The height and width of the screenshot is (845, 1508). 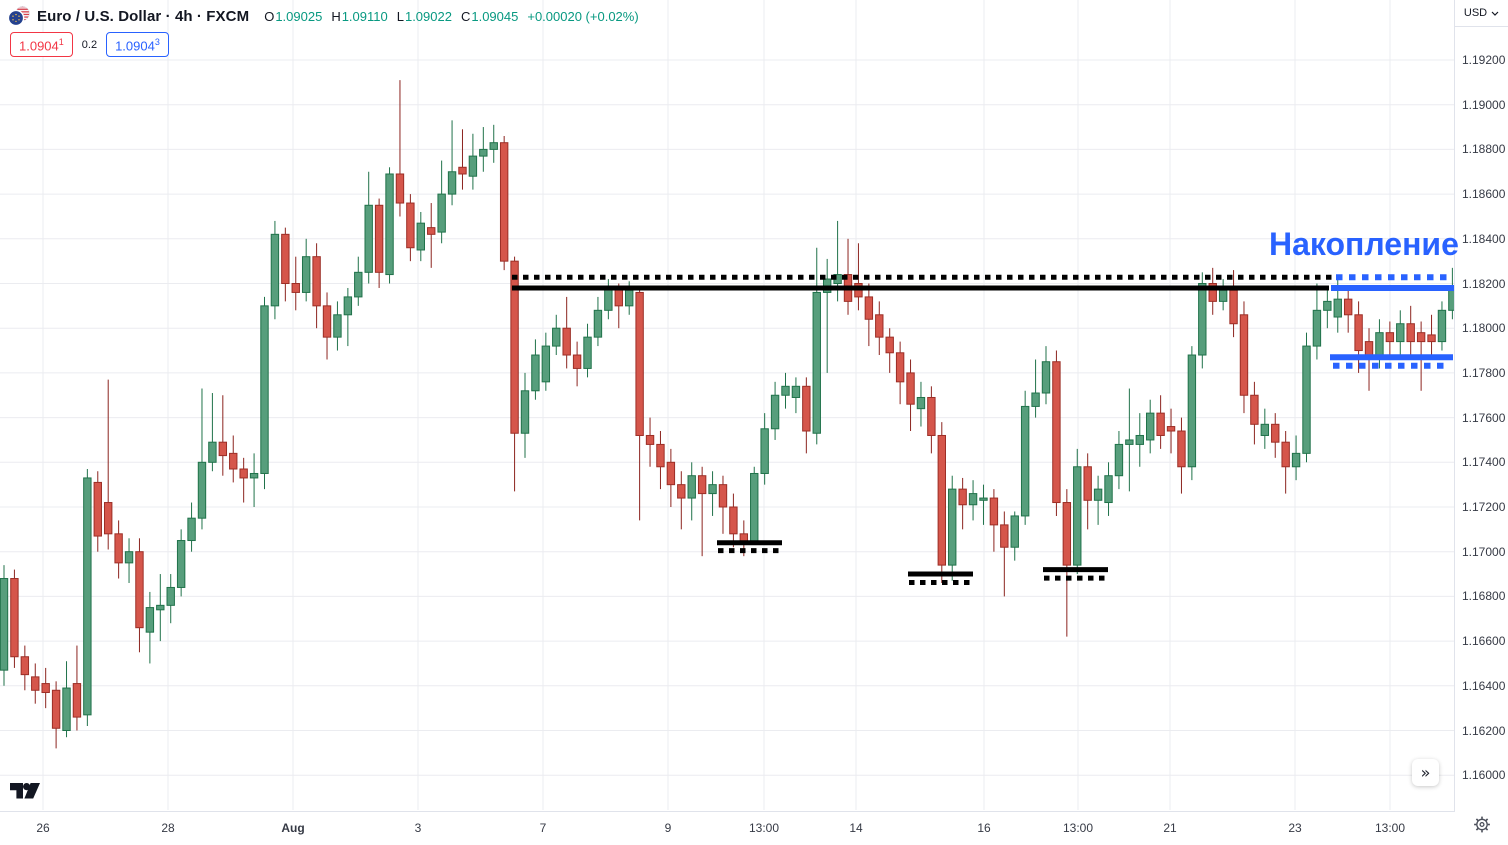 What do you see at coordinates (1170, 828) in the screenshot?
I see `time-tick-label: 21` at bounding box center [1170, 828].